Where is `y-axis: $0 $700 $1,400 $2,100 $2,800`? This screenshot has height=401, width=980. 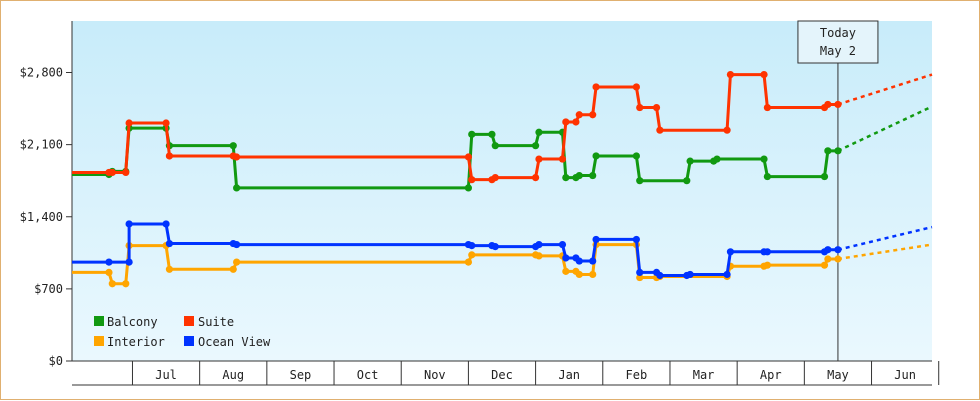
y-axis: $0 $700 $1,400 $2,100 $2,800 is located at coordinates (46, 194).